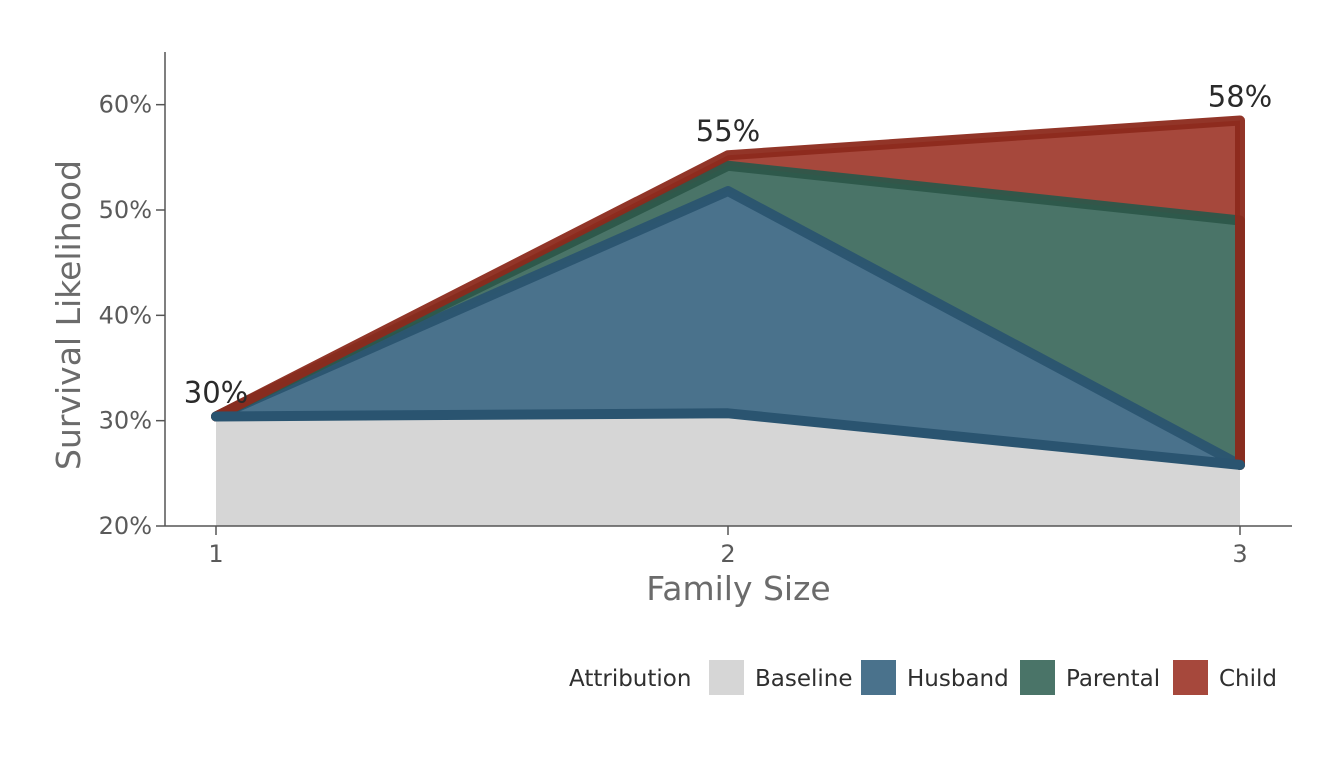 The width and height of the screenshot is (1344, 768). Describe the element at coordinates (727, 554) in the screenshot. I see `x-tick-label: 2` at that location.